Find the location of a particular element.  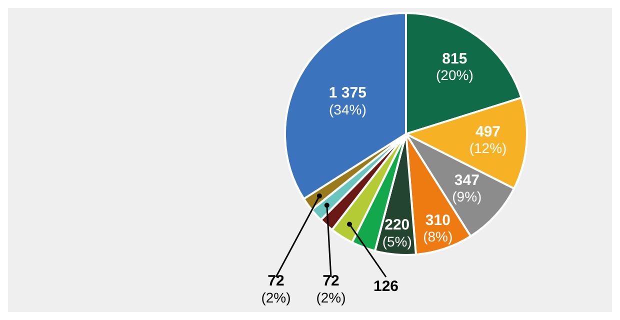

data-label: 1 375 (34%) is located at coordinates (347, 101).